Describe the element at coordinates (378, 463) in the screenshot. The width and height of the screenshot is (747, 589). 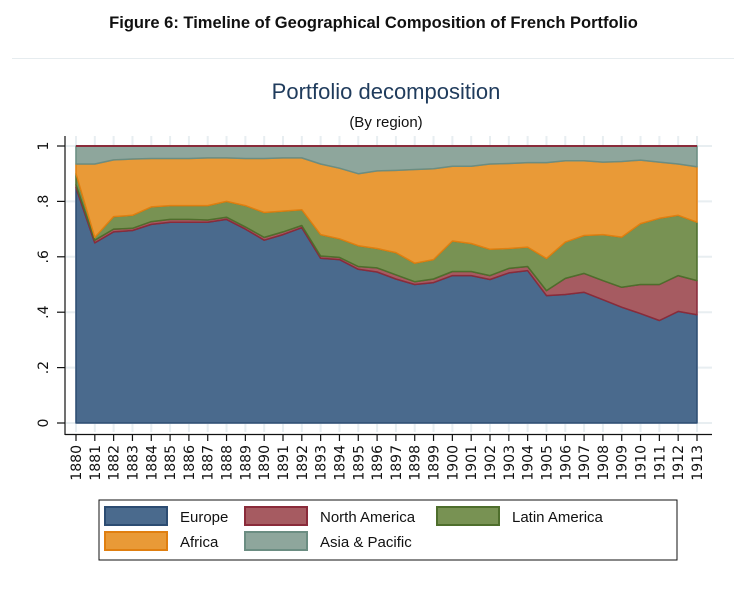
I see `x-tick-label: 1896` at that location.